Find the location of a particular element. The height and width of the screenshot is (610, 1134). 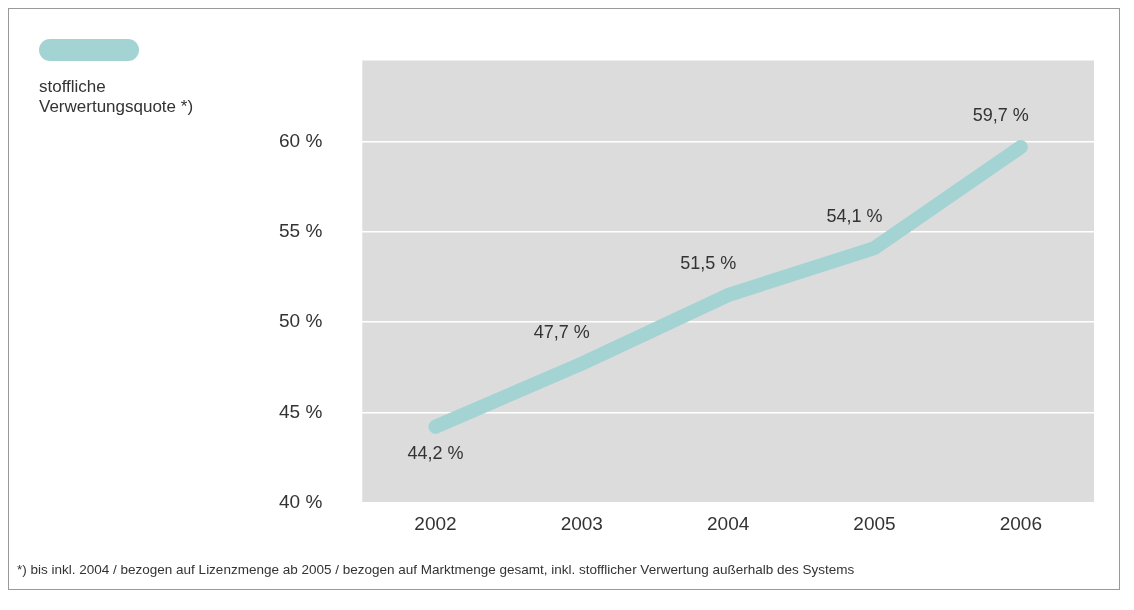

x-tick-label: 2002 is located at coordinates (435, 524).